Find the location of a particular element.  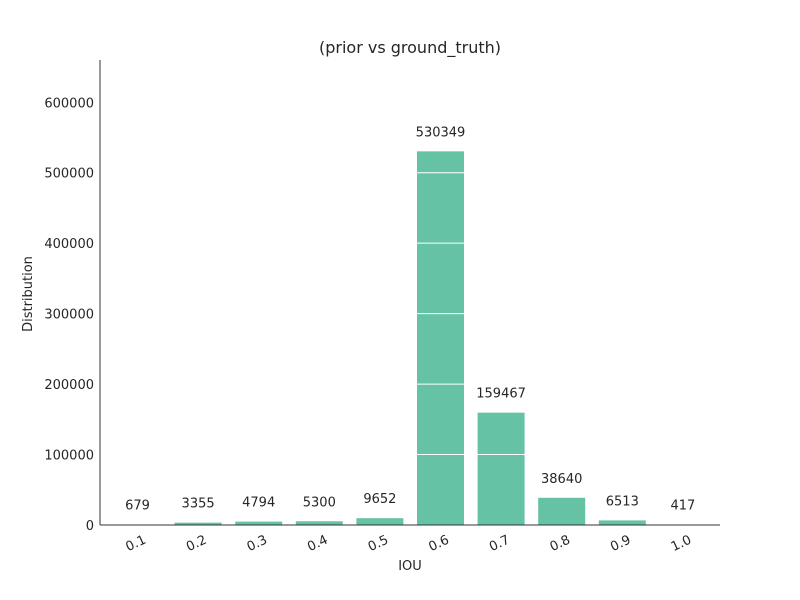

bar-0.5 is located at coordinates (380, 521).